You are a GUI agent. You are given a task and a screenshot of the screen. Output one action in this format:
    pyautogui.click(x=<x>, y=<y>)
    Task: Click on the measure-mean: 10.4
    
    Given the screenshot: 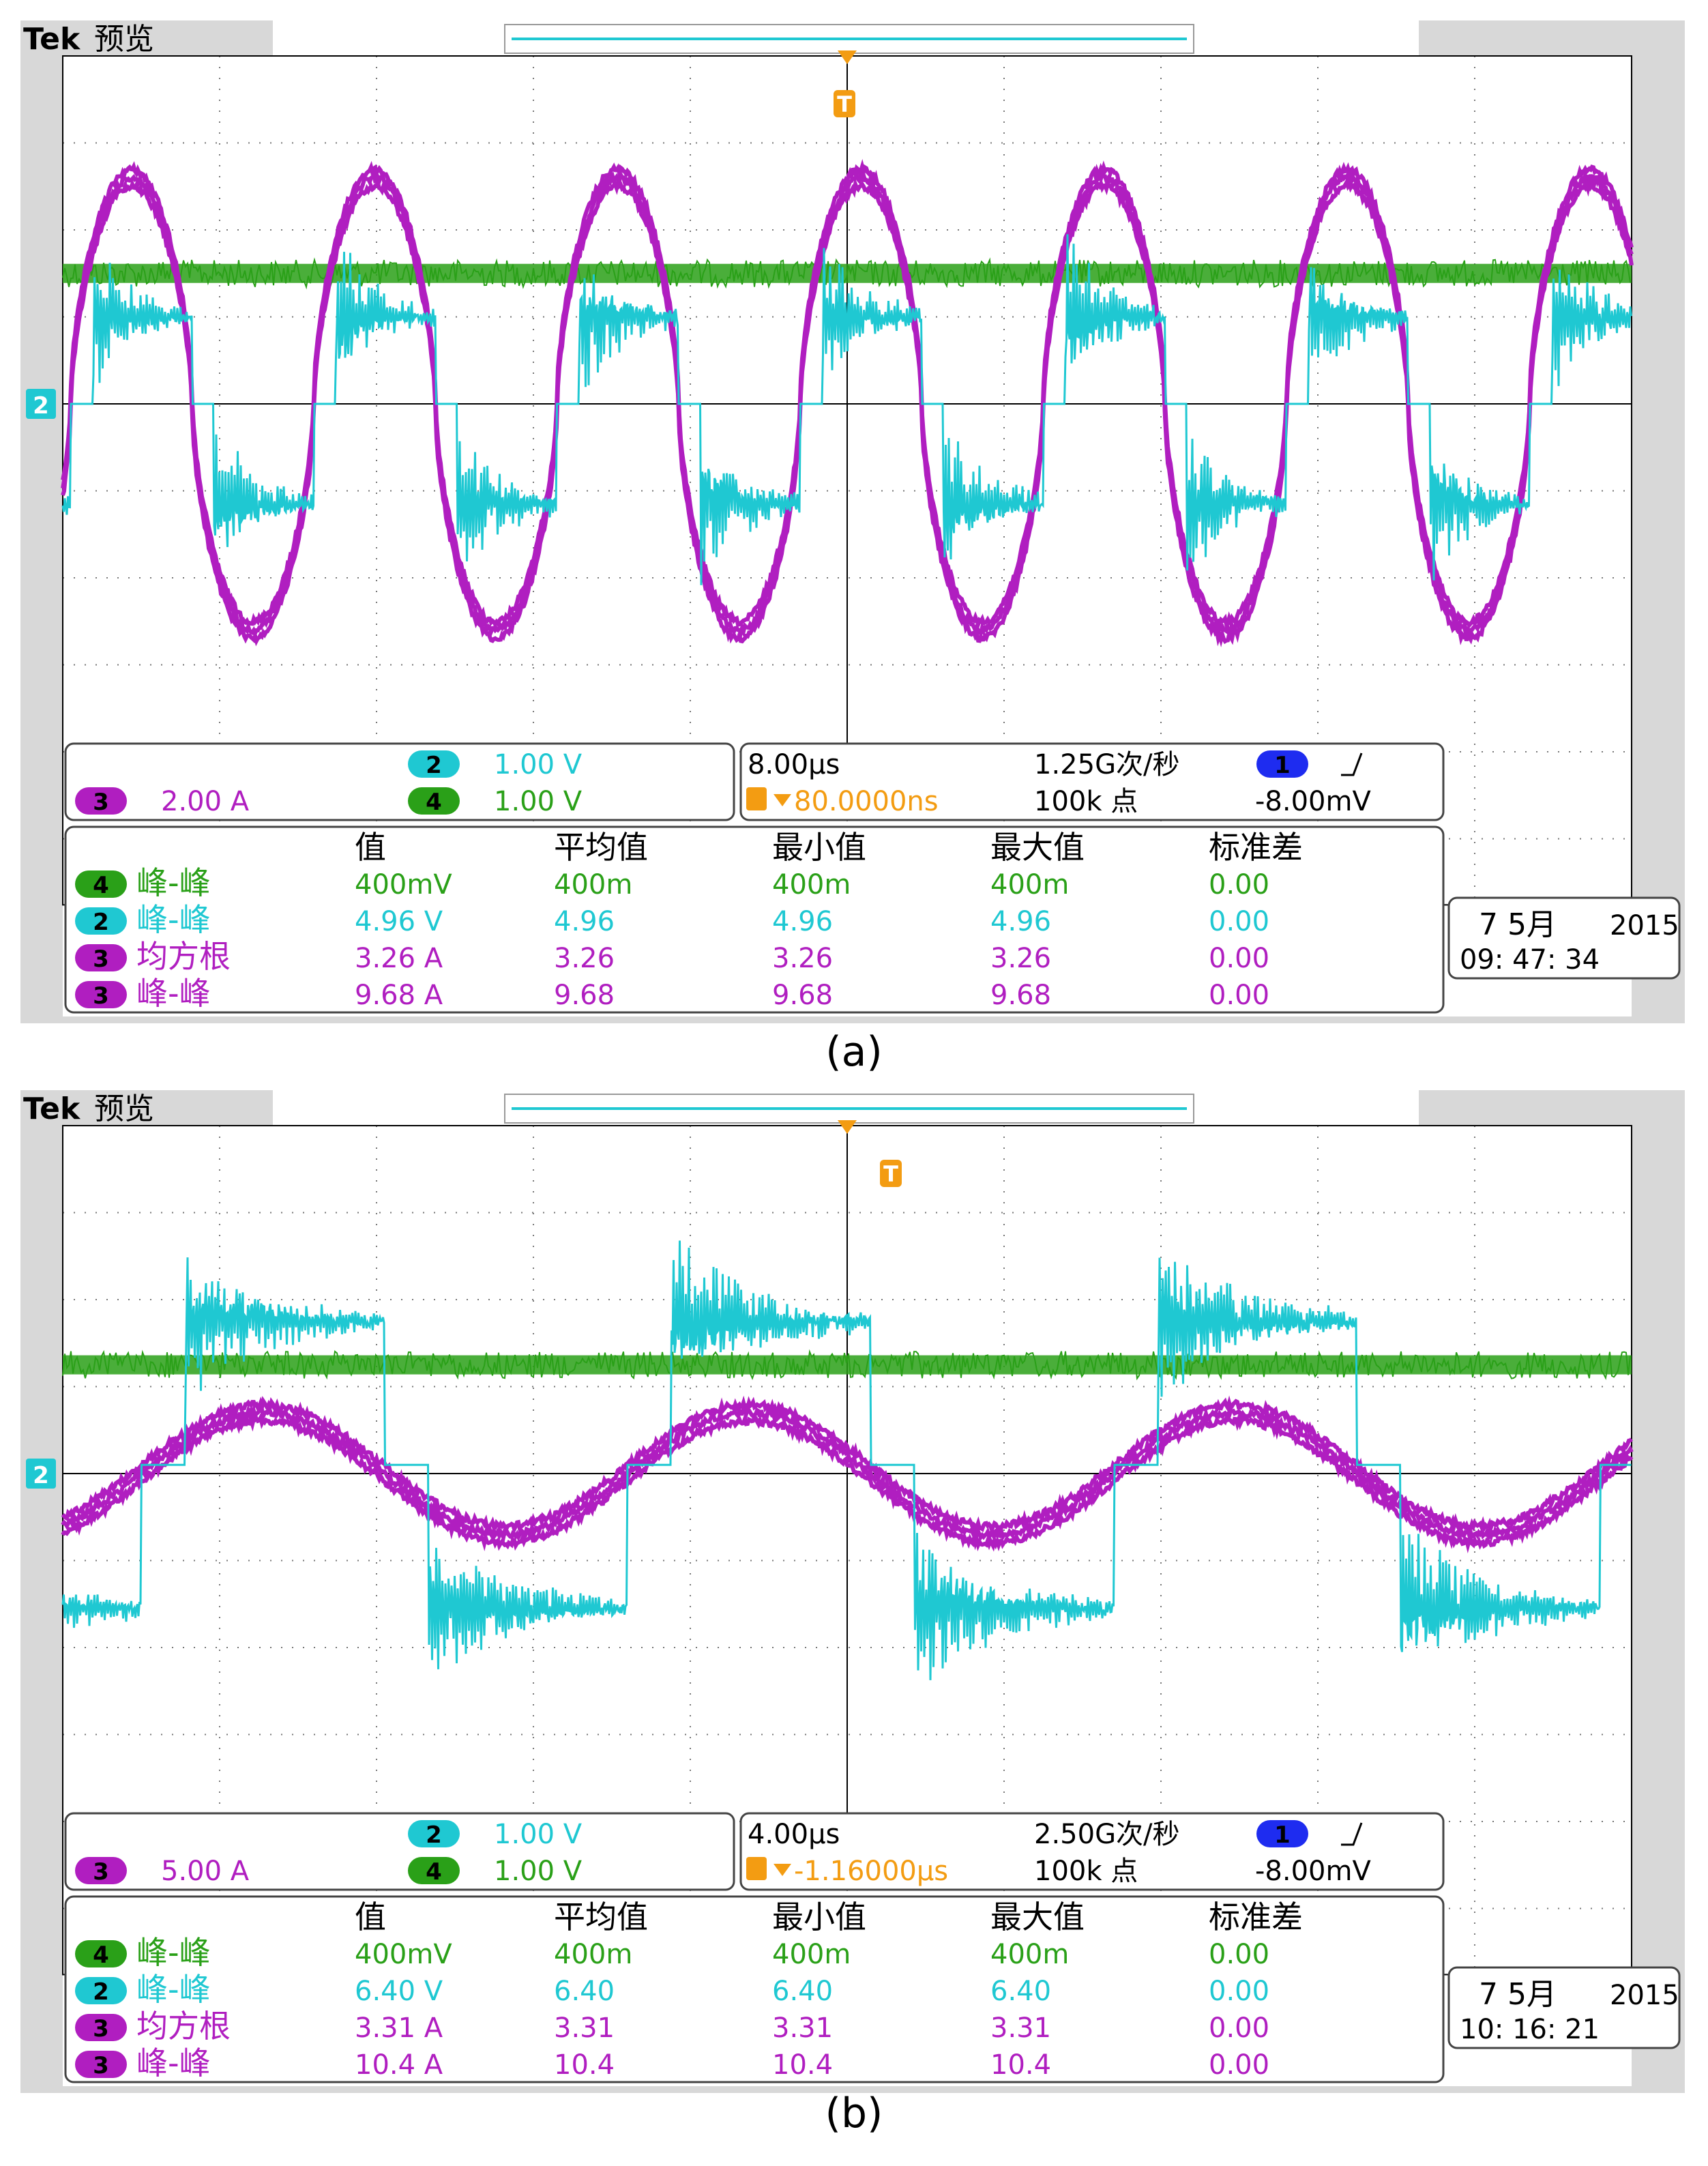 What is the action you would take?
    pyautogui.click(x=584, y=2065)
    